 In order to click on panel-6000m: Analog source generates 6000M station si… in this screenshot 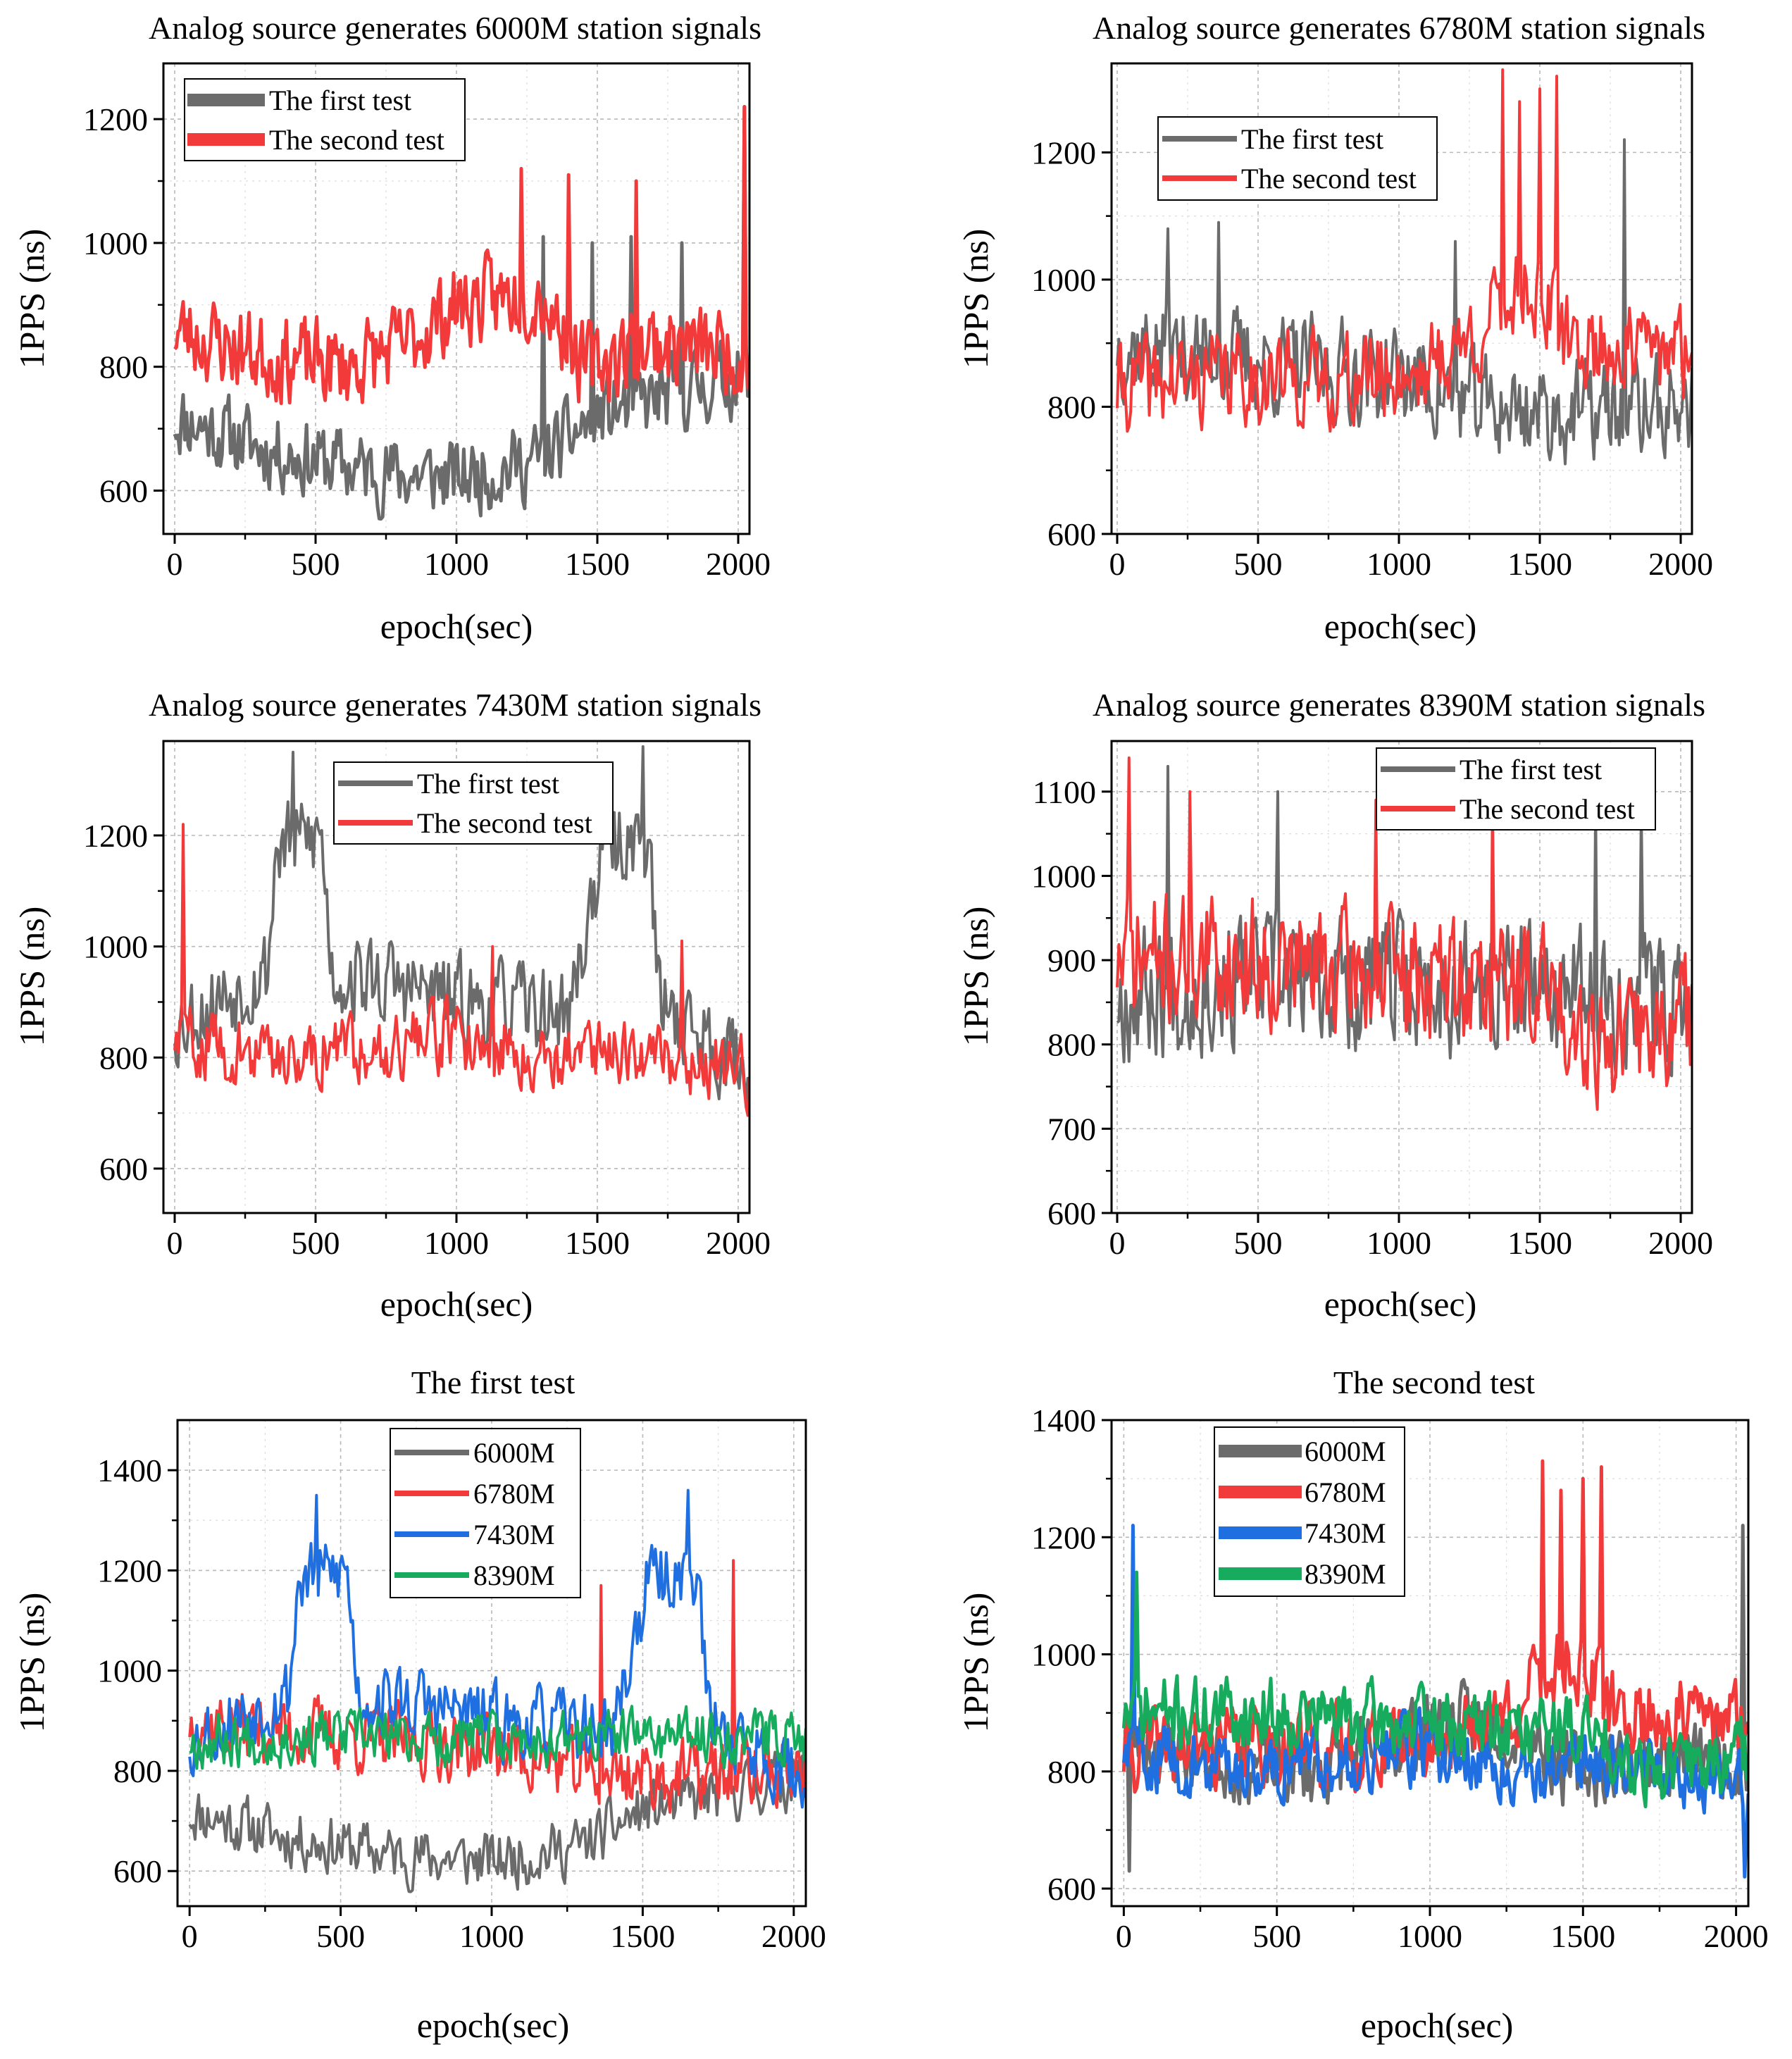, I will do `click(391, 328)`.